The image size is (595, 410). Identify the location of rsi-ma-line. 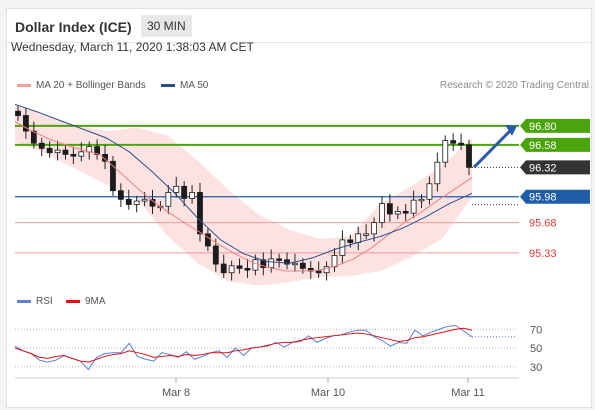
(243, 345).